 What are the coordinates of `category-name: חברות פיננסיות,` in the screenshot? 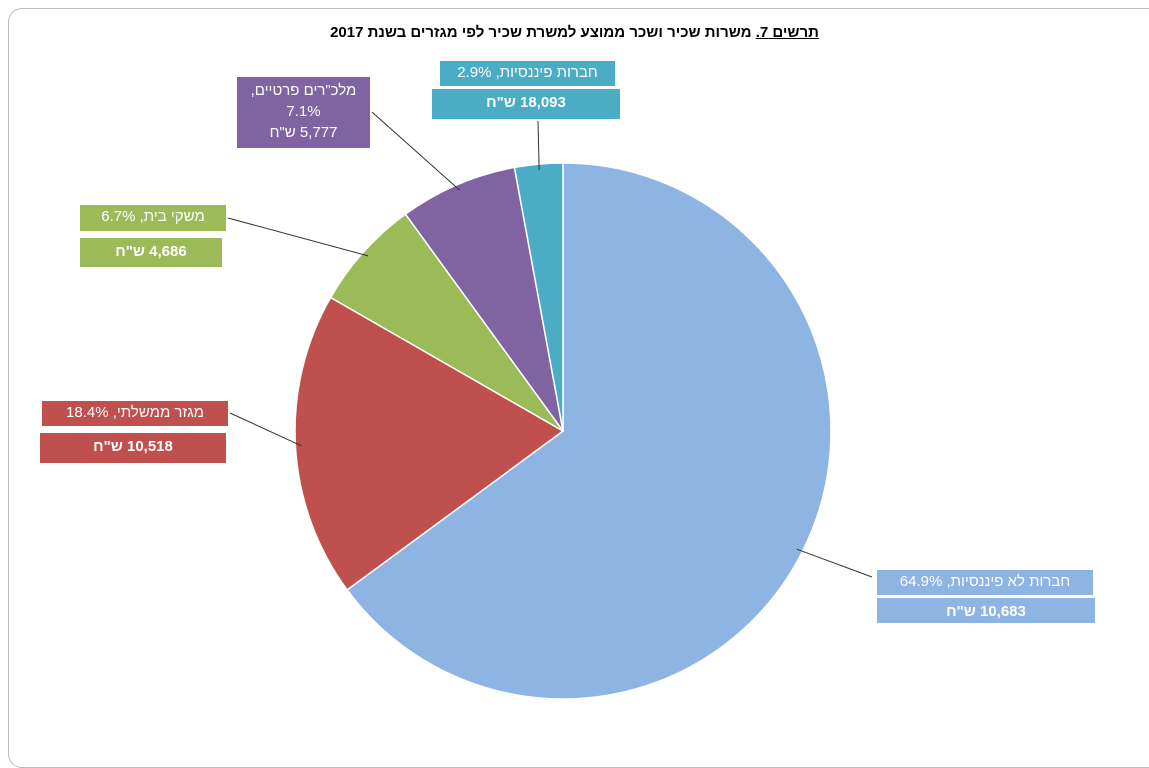 It's located at (546, 72).